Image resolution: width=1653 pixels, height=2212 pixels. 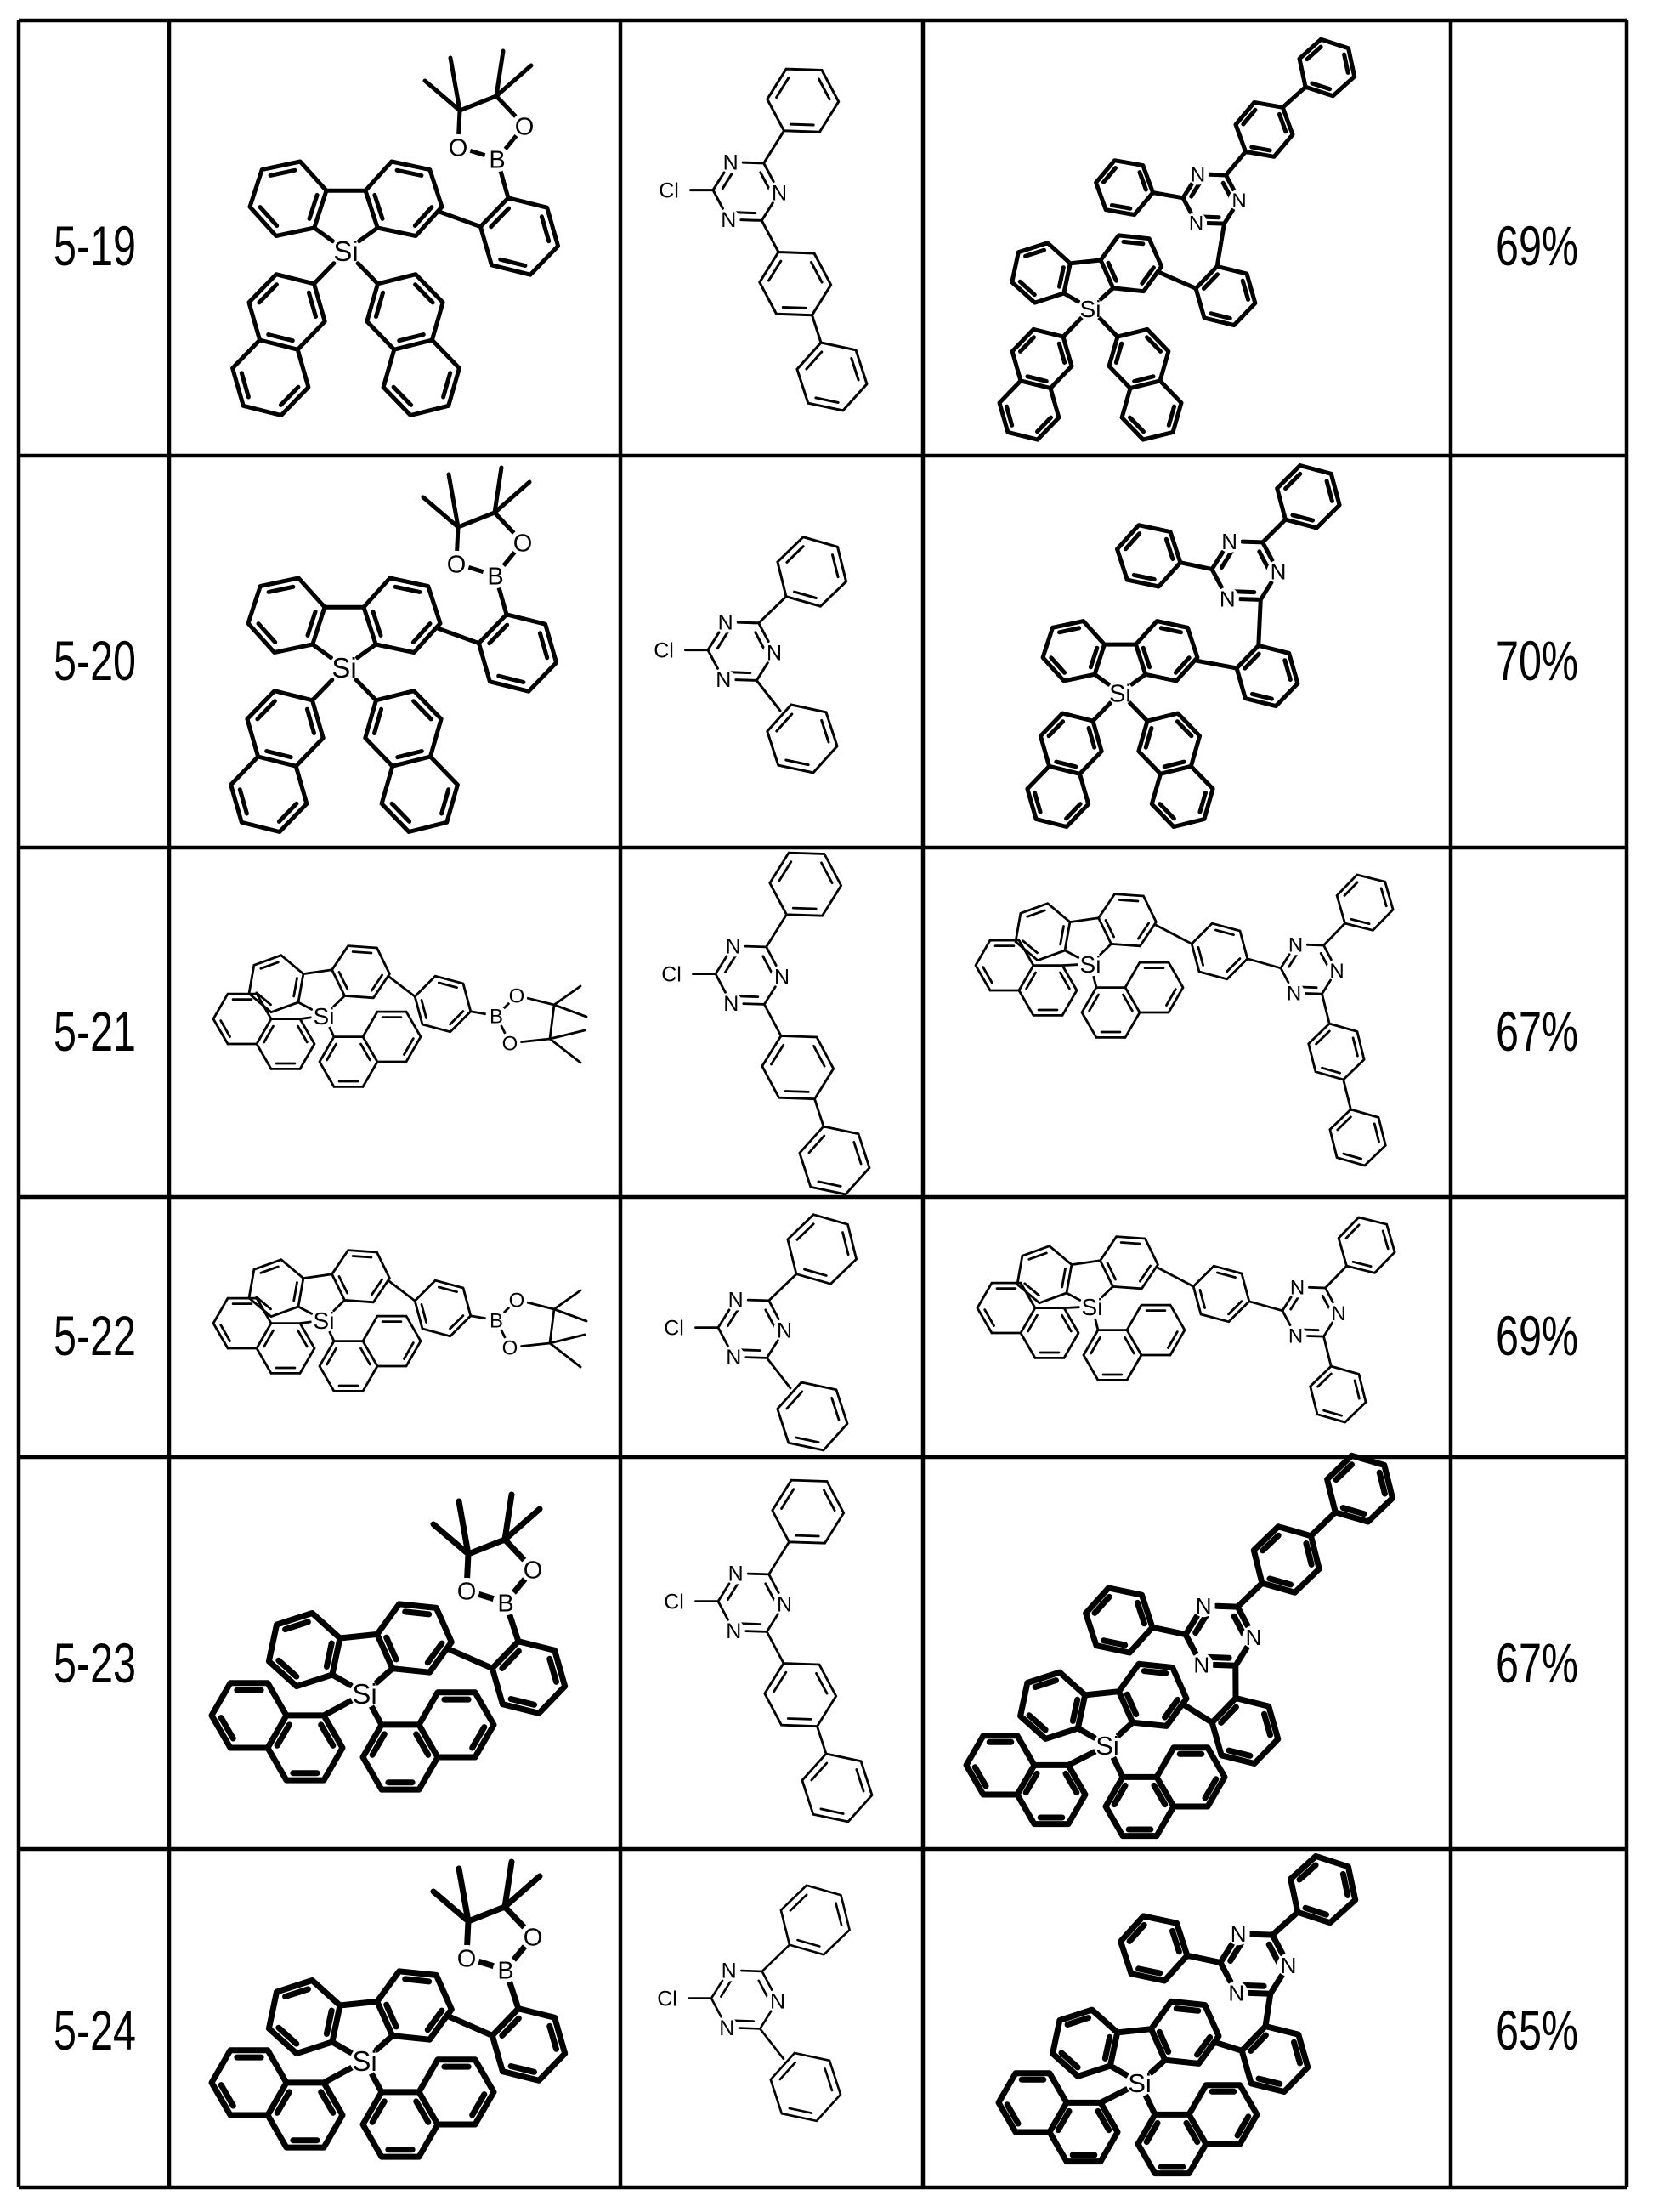 What do you see at coordinates (95, 2030) in the screenshot?
I see `svg-text: 5-24` at bounding box center [95, 2030].